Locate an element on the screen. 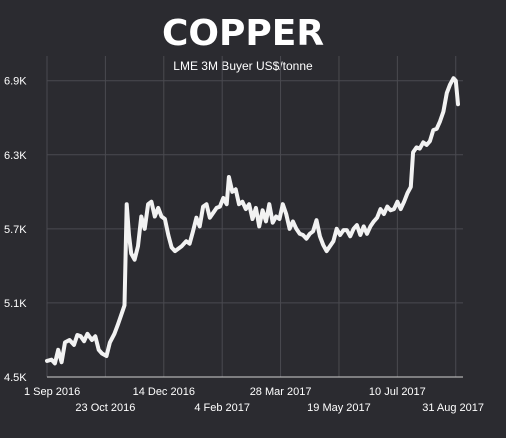 This screenshot has height=438, width=506. chart-subtitle: LME 3M Buyer US$/tonne is located at coordinates (243, 66).